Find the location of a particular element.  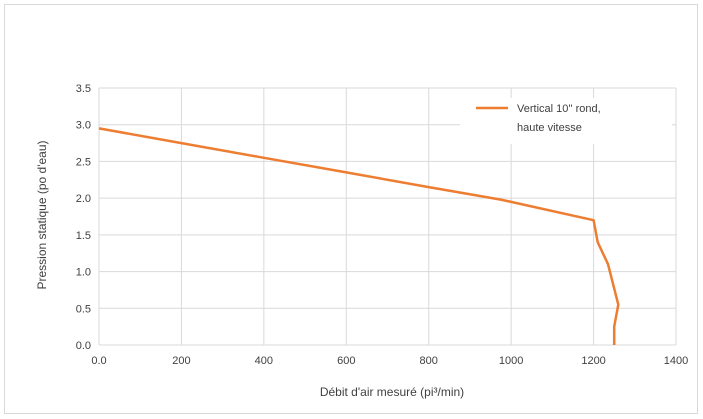

x-tick-label: 1400 is located at coordinates (676, 361).